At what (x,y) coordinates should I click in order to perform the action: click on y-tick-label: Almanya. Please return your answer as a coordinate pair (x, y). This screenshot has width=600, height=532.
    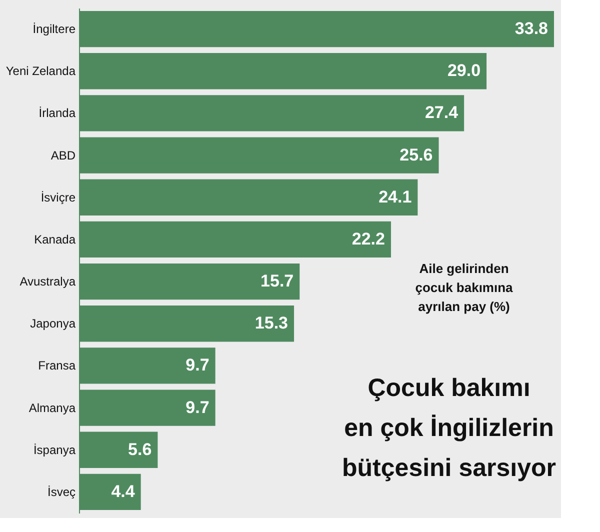
    Looking at the image, I should click on (52, 407).